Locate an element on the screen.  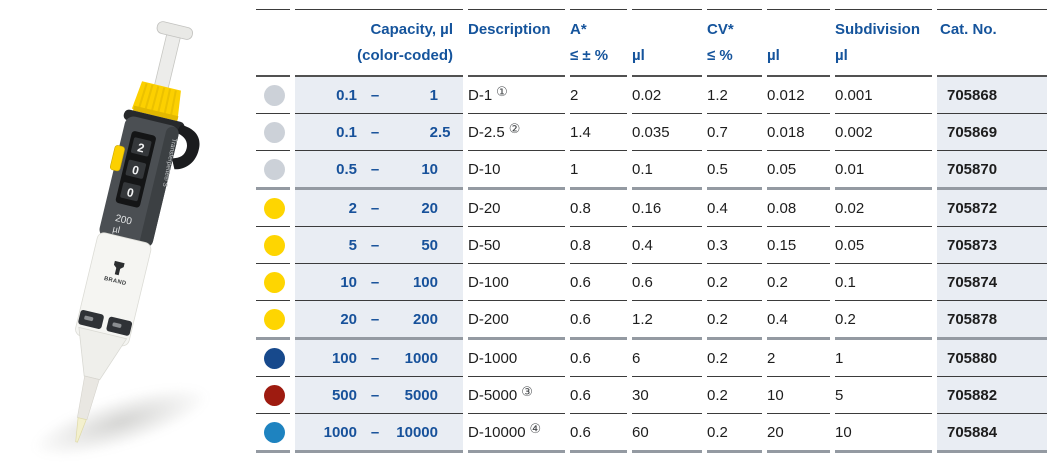
model-description: D-5000 is located at coordinates (493, 395).